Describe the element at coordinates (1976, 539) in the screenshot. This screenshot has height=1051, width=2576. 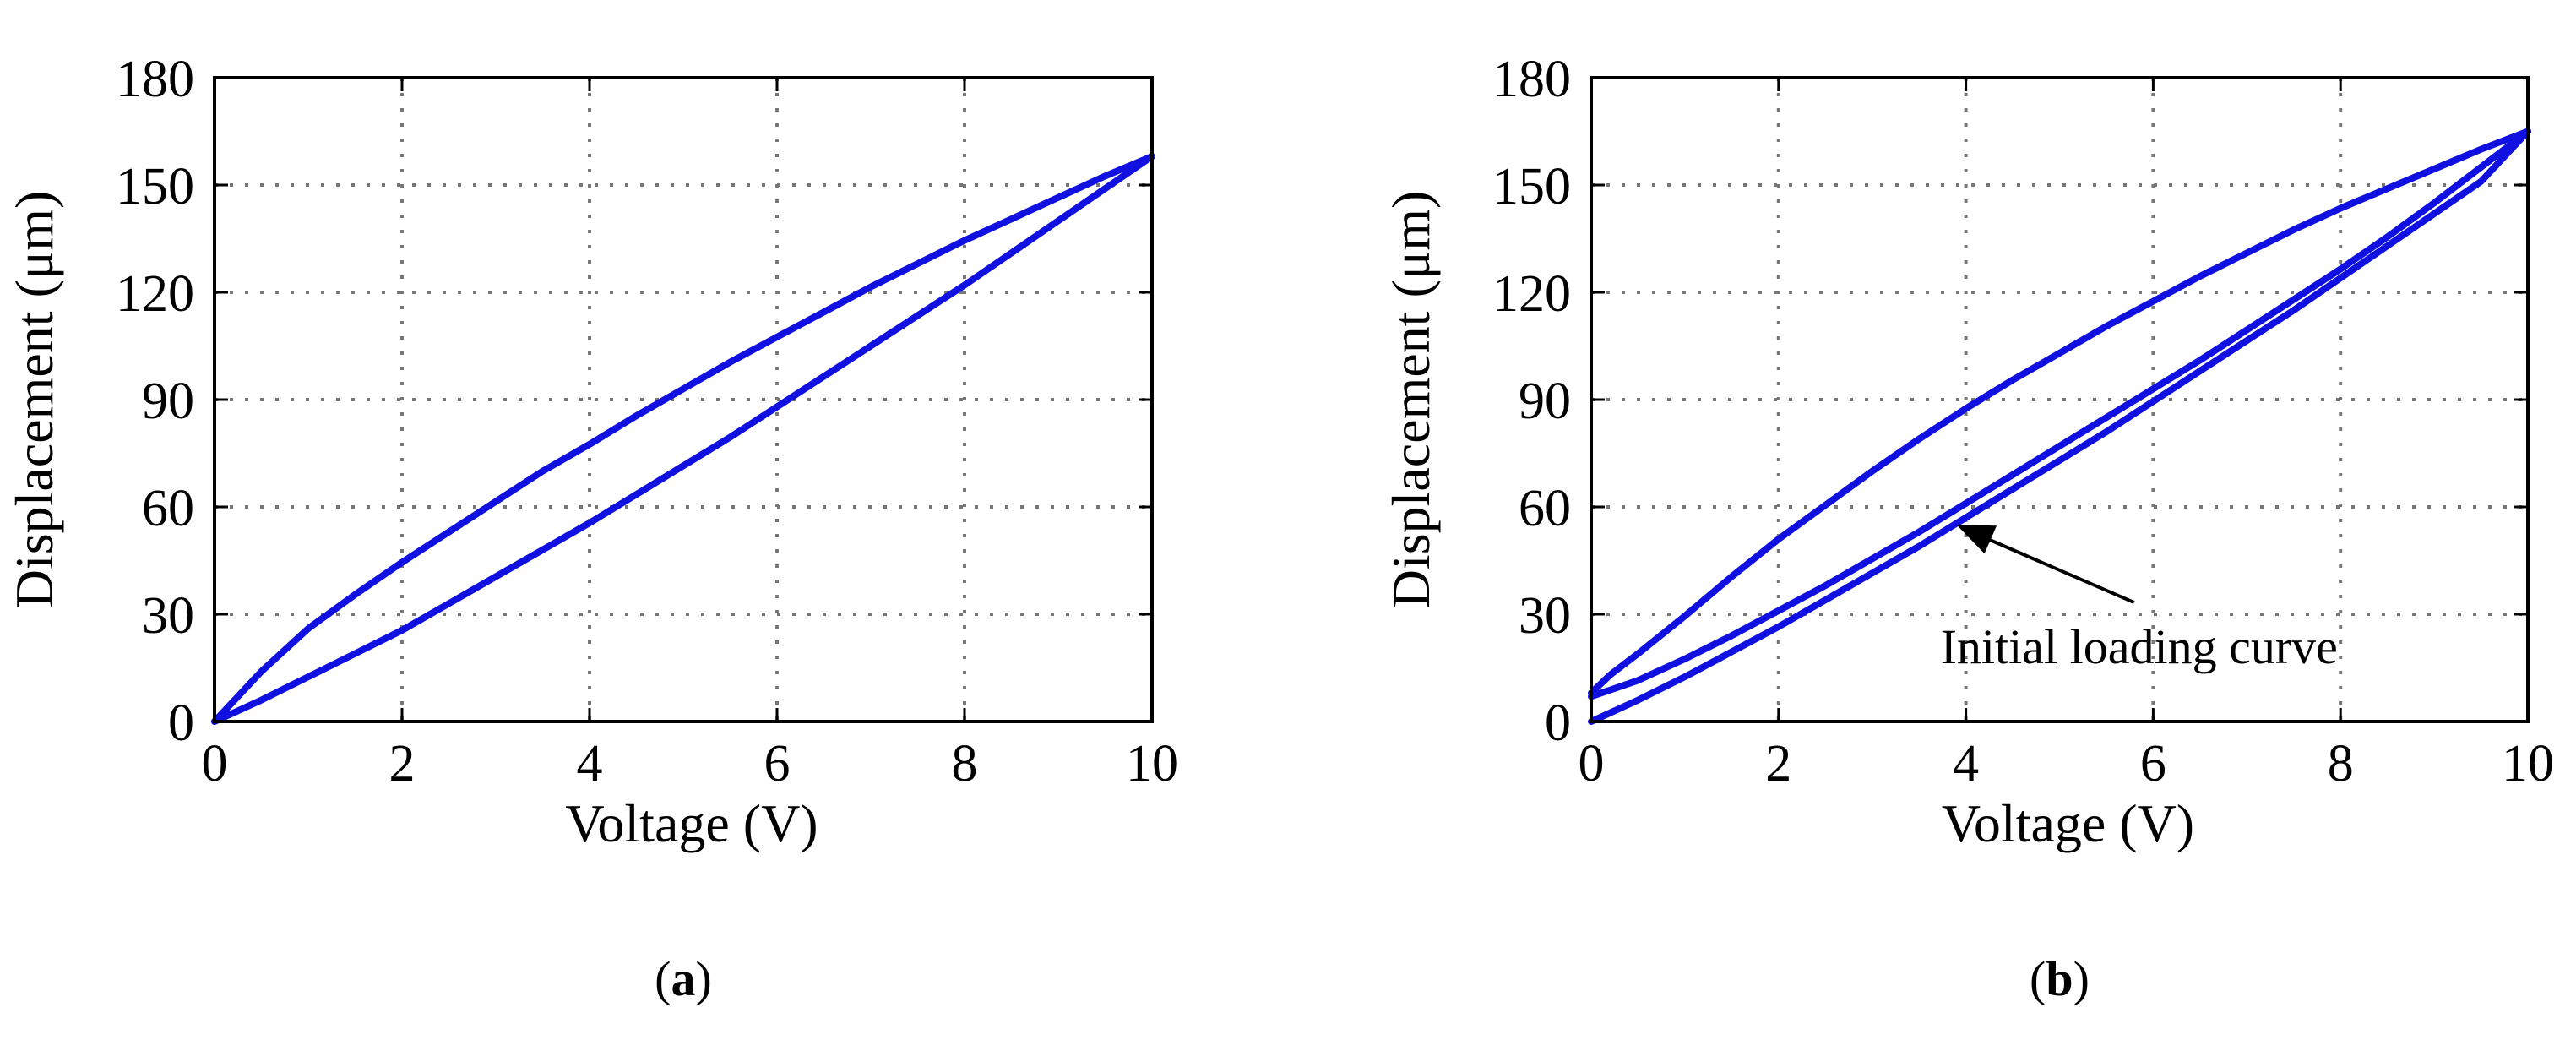
I see `annotation-arrow-head` at that location.